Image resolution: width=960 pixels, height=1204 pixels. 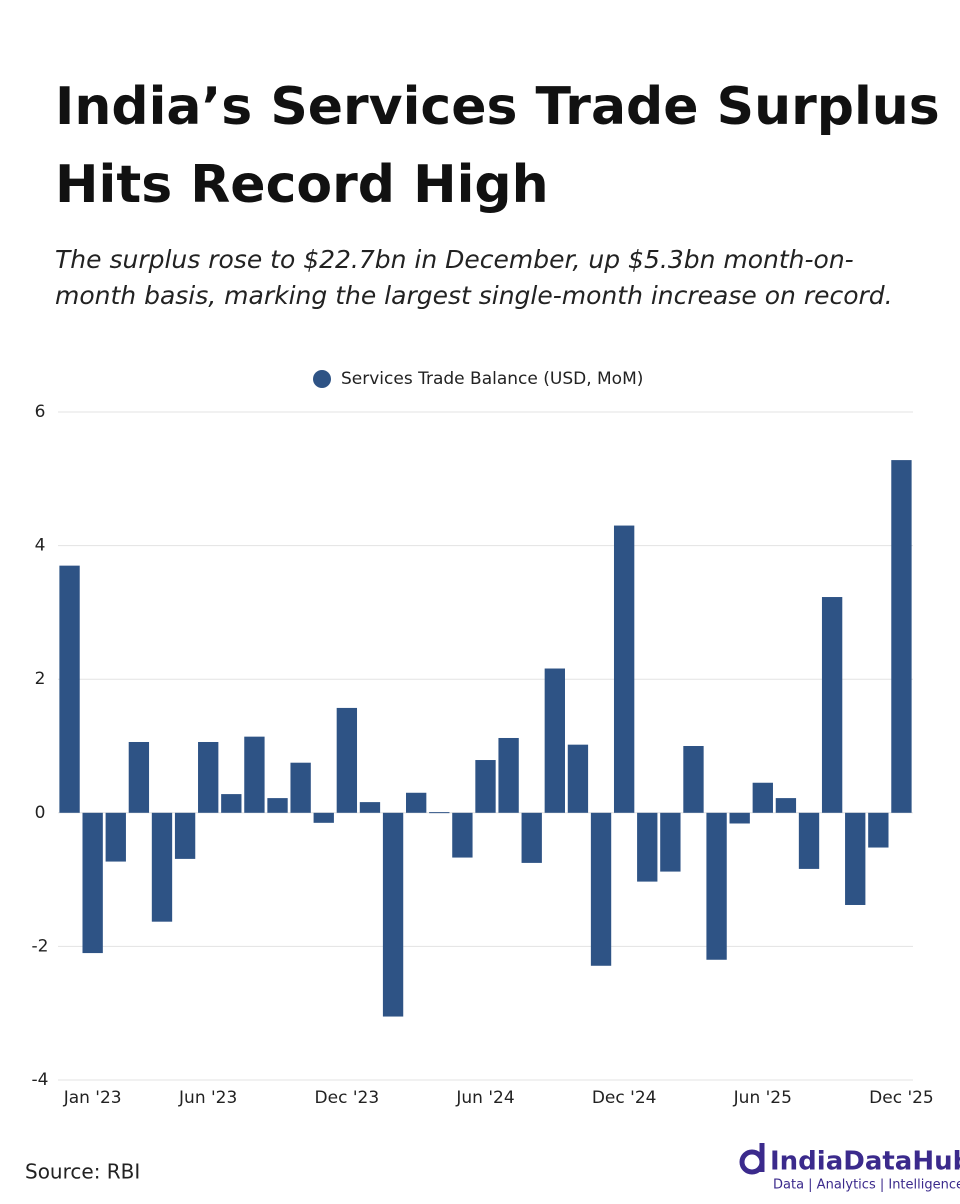 What do you see at coordinates (302, 185) in the screenshot?
I see `chart-title: Hits Record High` at bounding box center [302, 185].